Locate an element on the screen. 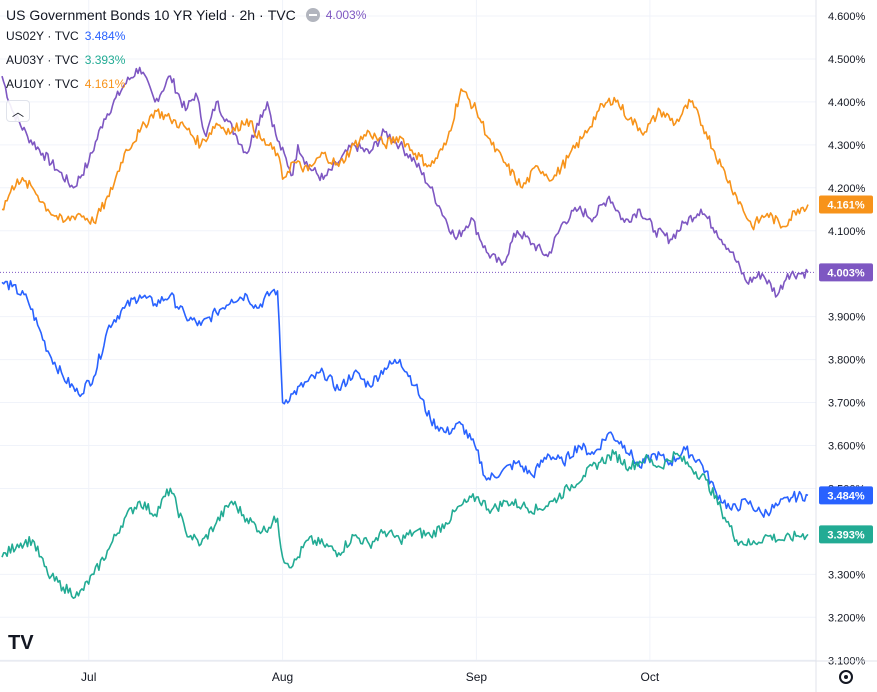  legend-symbol: US02Y is located at coordinates (25, 36).